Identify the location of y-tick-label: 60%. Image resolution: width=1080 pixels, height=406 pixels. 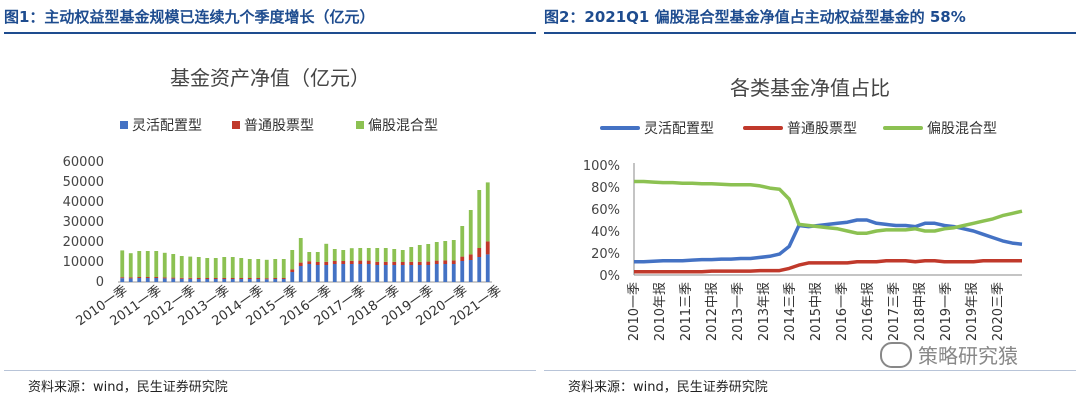
(605, 210).